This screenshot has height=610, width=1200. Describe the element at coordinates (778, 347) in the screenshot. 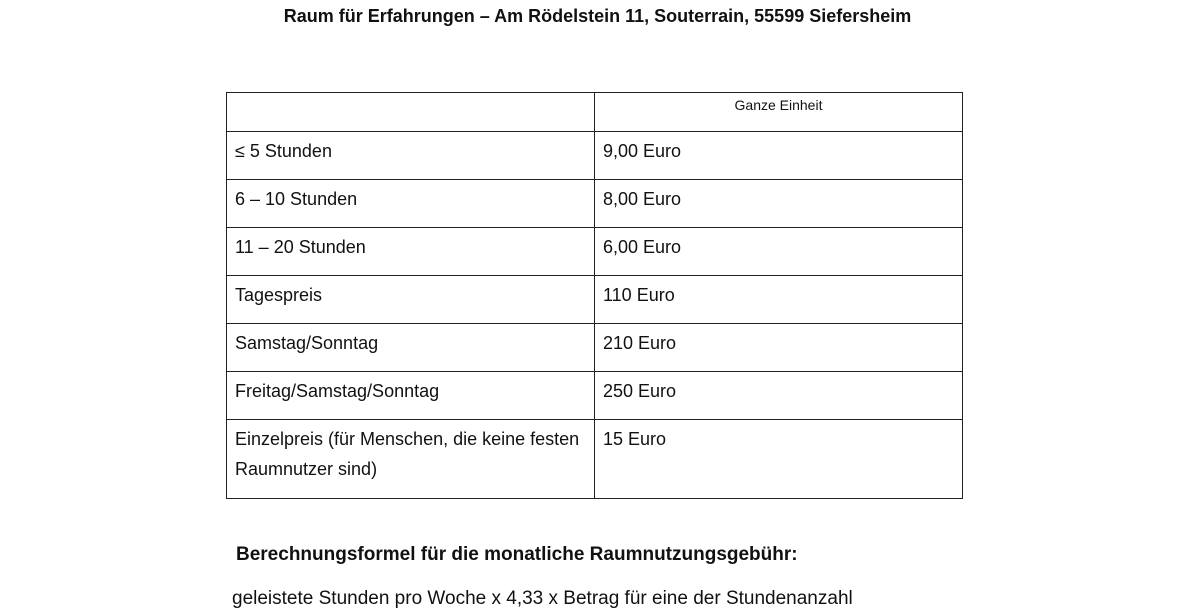

I see `price-cell: 210 Euro` at that location.